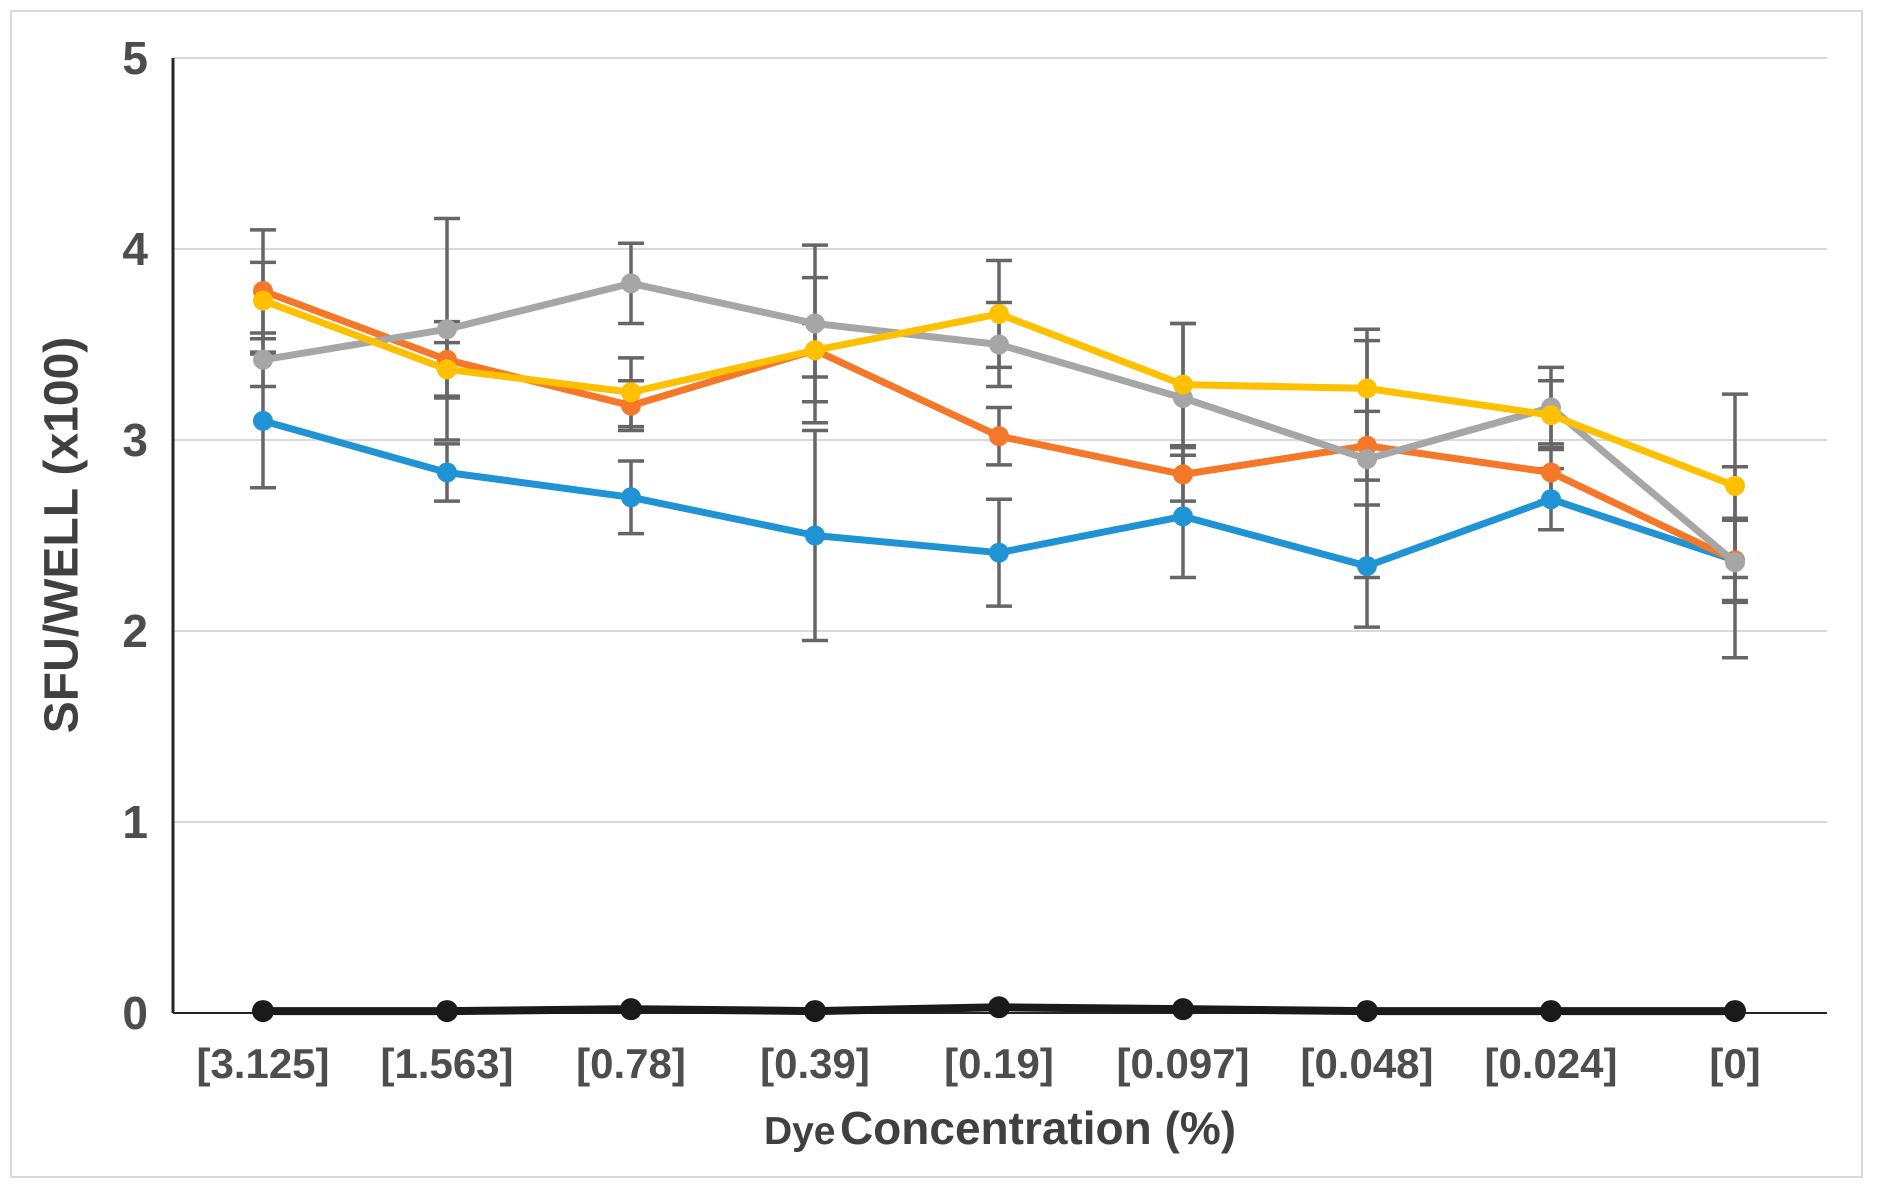 The height and width of the screenshot is (1192, 1877). I want to click on y-axis-title: SFU/WELL (x100), so click(62, 535).